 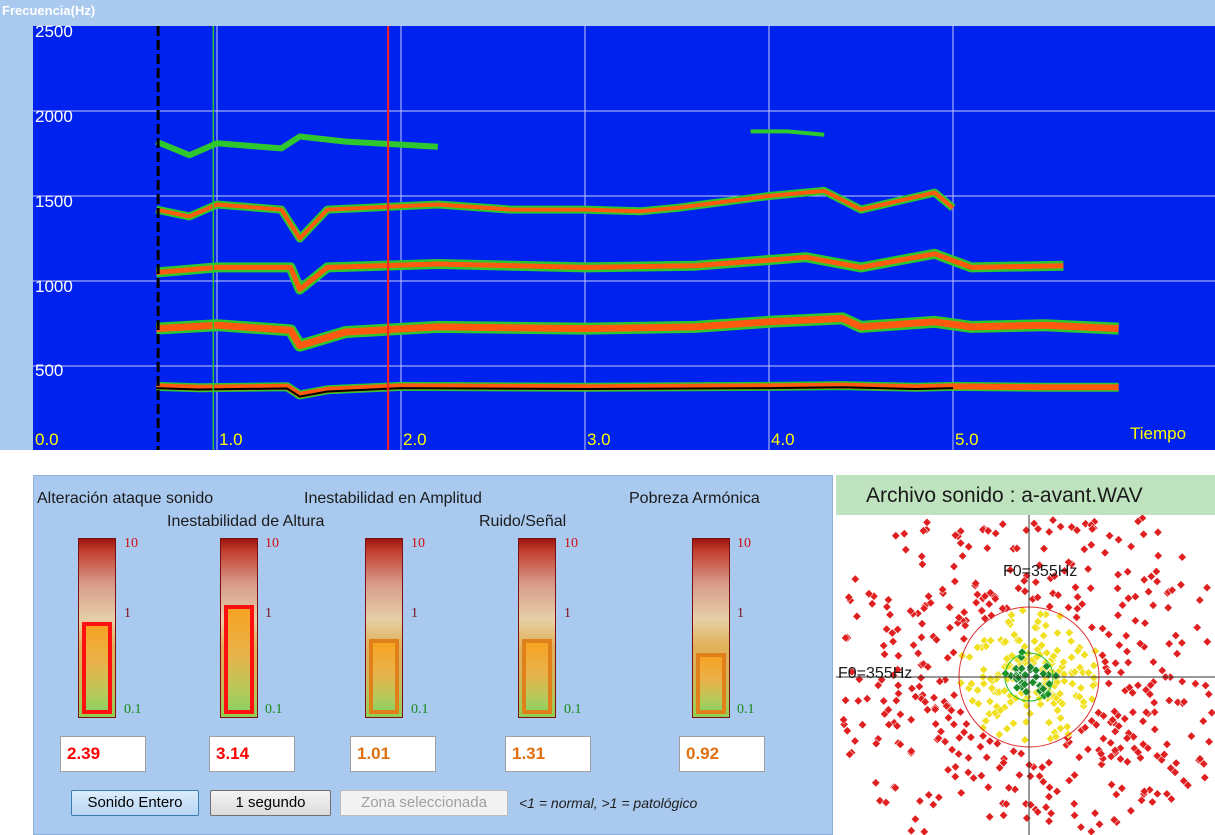 What do you see at coordinates (97, 668) in the screenshot?
I see `meter-level-fill` at bounding box center [97, 668].